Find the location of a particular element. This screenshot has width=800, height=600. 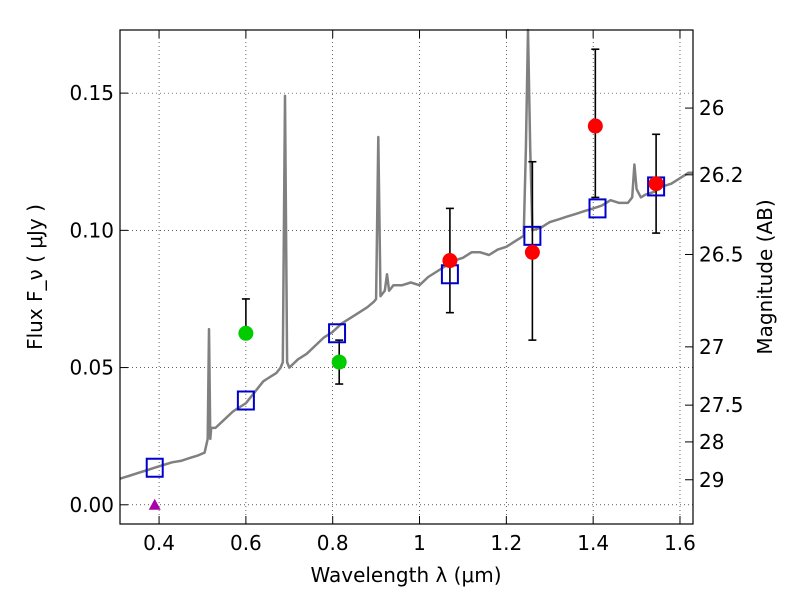

magnitude-tick-label: 29 is located at coordinates (711, 480).